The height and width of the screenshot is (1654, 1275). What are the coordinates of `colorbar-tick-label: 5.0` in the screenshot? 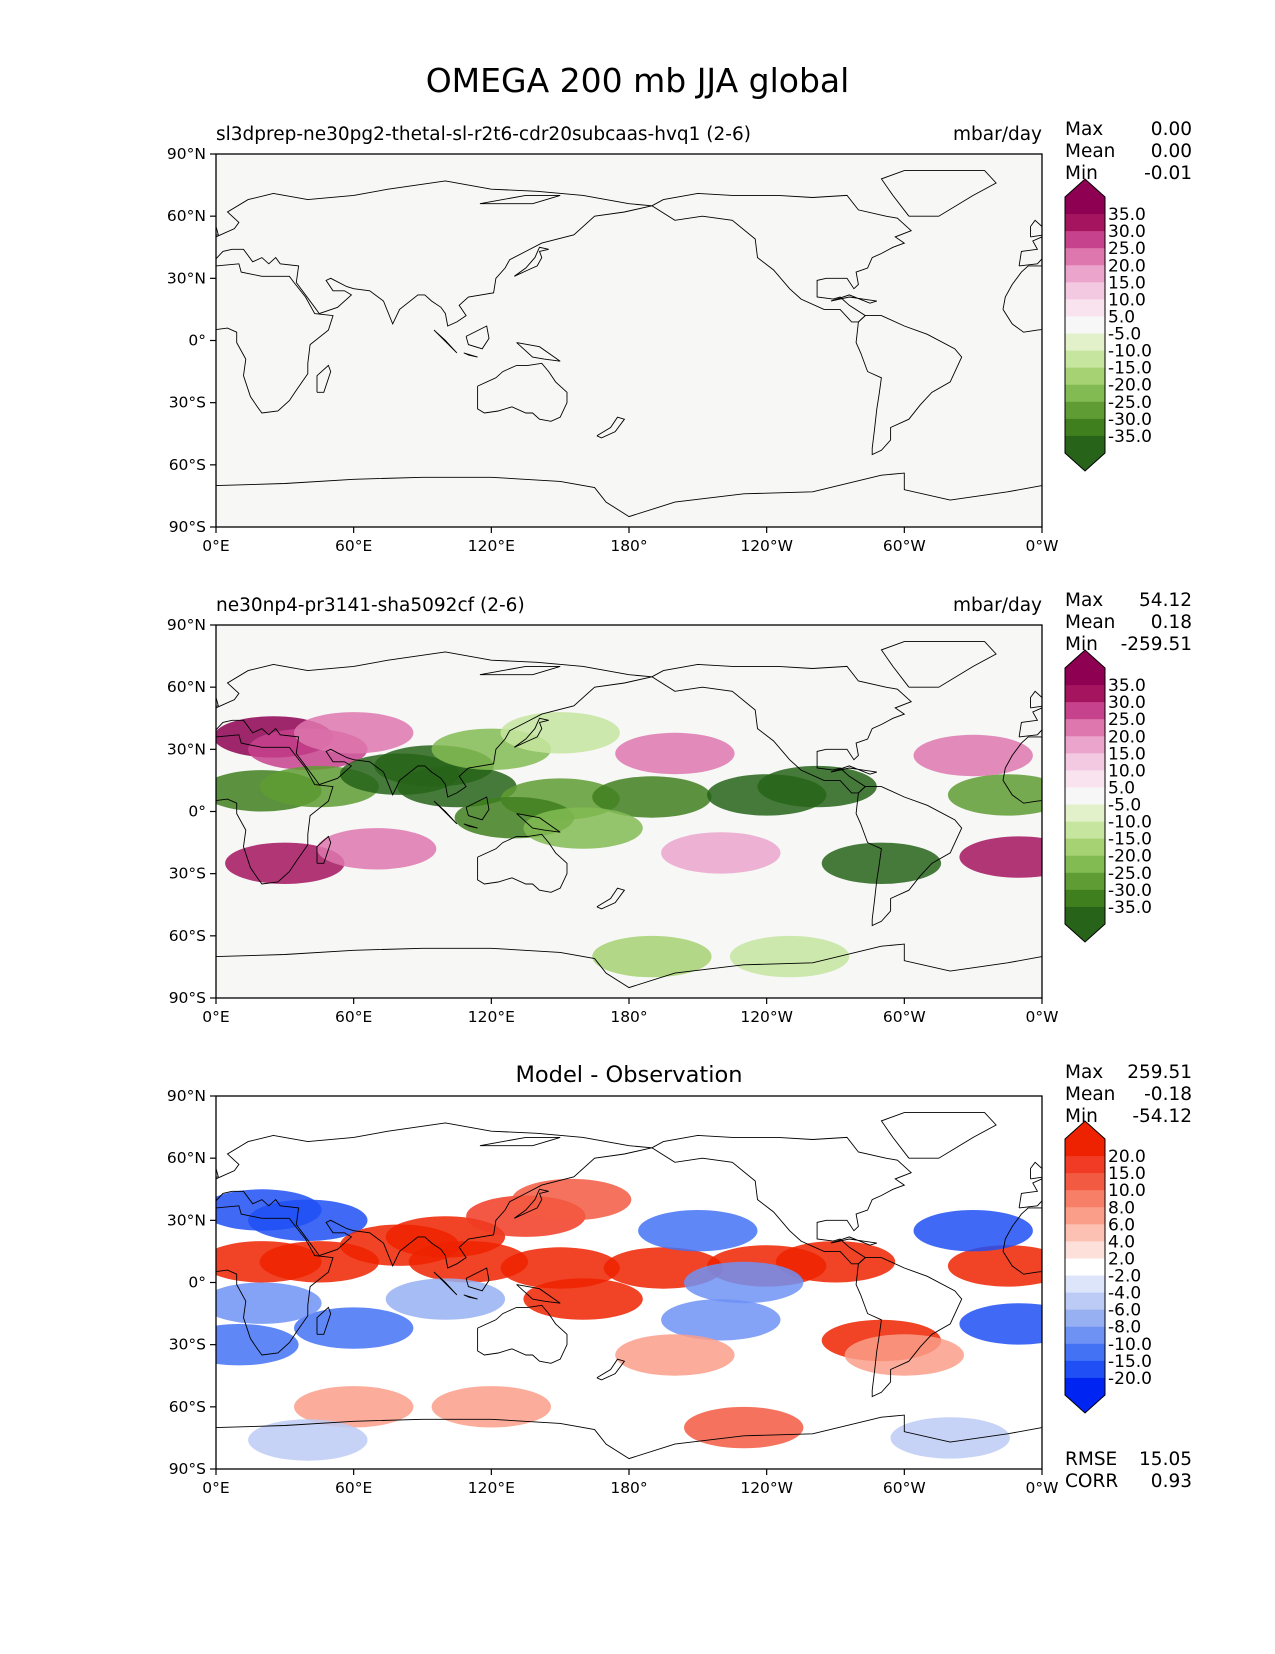 It's located at (1121, 317).